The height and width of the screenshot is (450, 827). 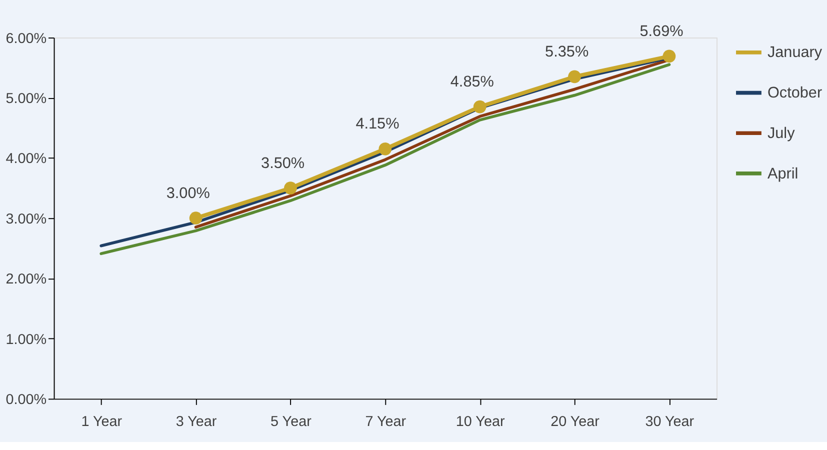 What do you see at coordinates (26, 400) in the screenshot?
I see `y-tick-label: 0.00%` at bounding box center [26, 400].